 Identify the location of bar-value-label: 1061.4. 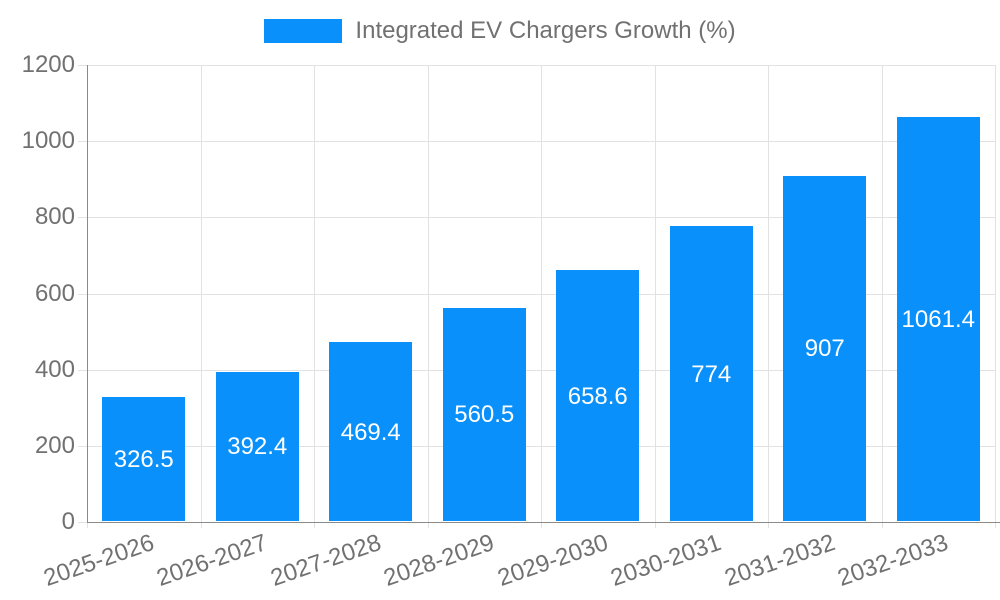
(938, 319).